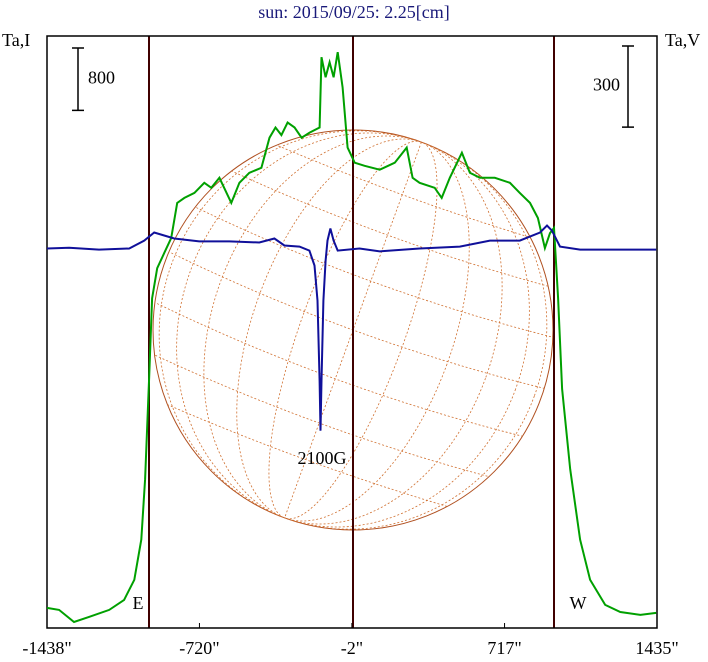  What do you see at coordinates (682, 40) in the screenshot?
I see `y2-axis-label: Ta,V` at bounding box center [682, 40].